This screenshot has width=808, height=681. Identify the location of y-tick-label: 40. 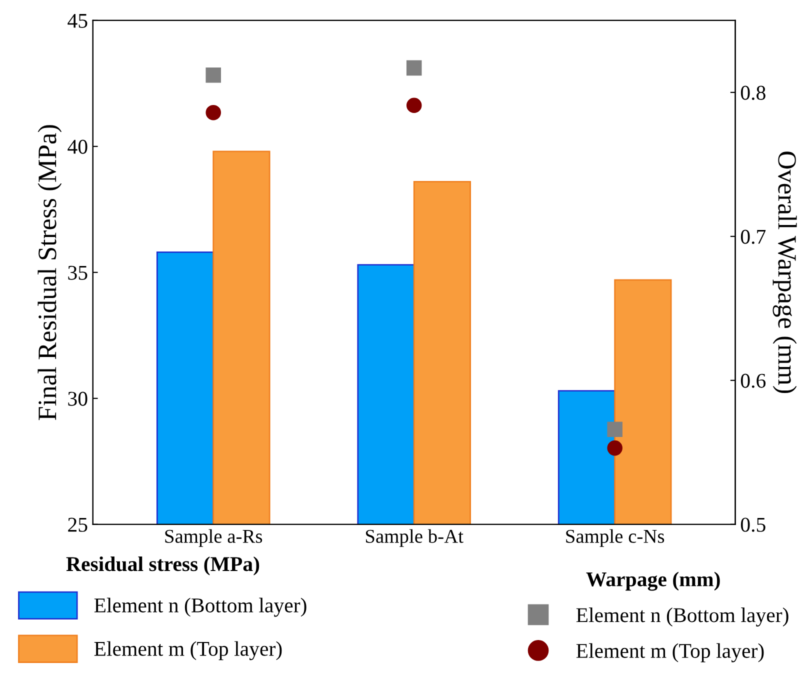
(78, 147).